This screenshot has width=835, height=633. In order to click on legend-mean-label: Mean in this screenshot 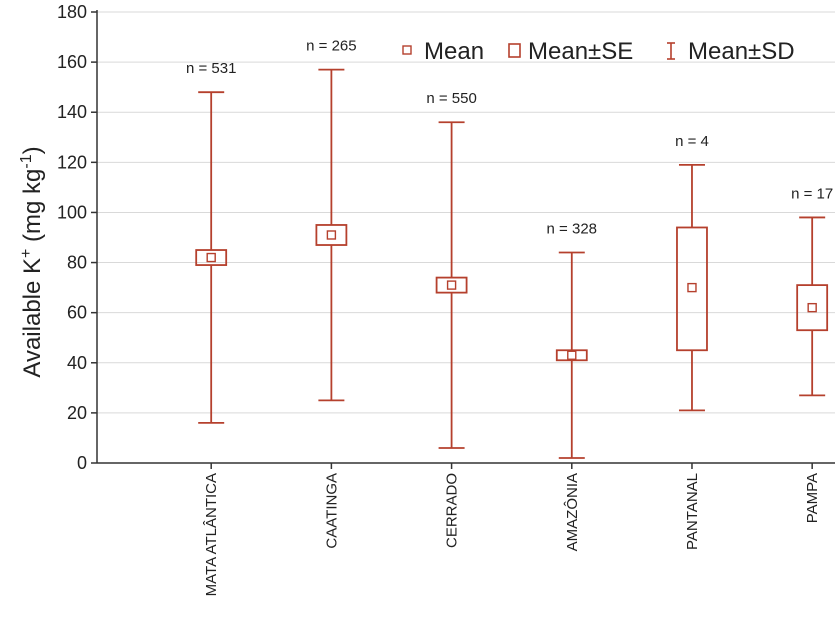, I will do `click(454, 51)`.